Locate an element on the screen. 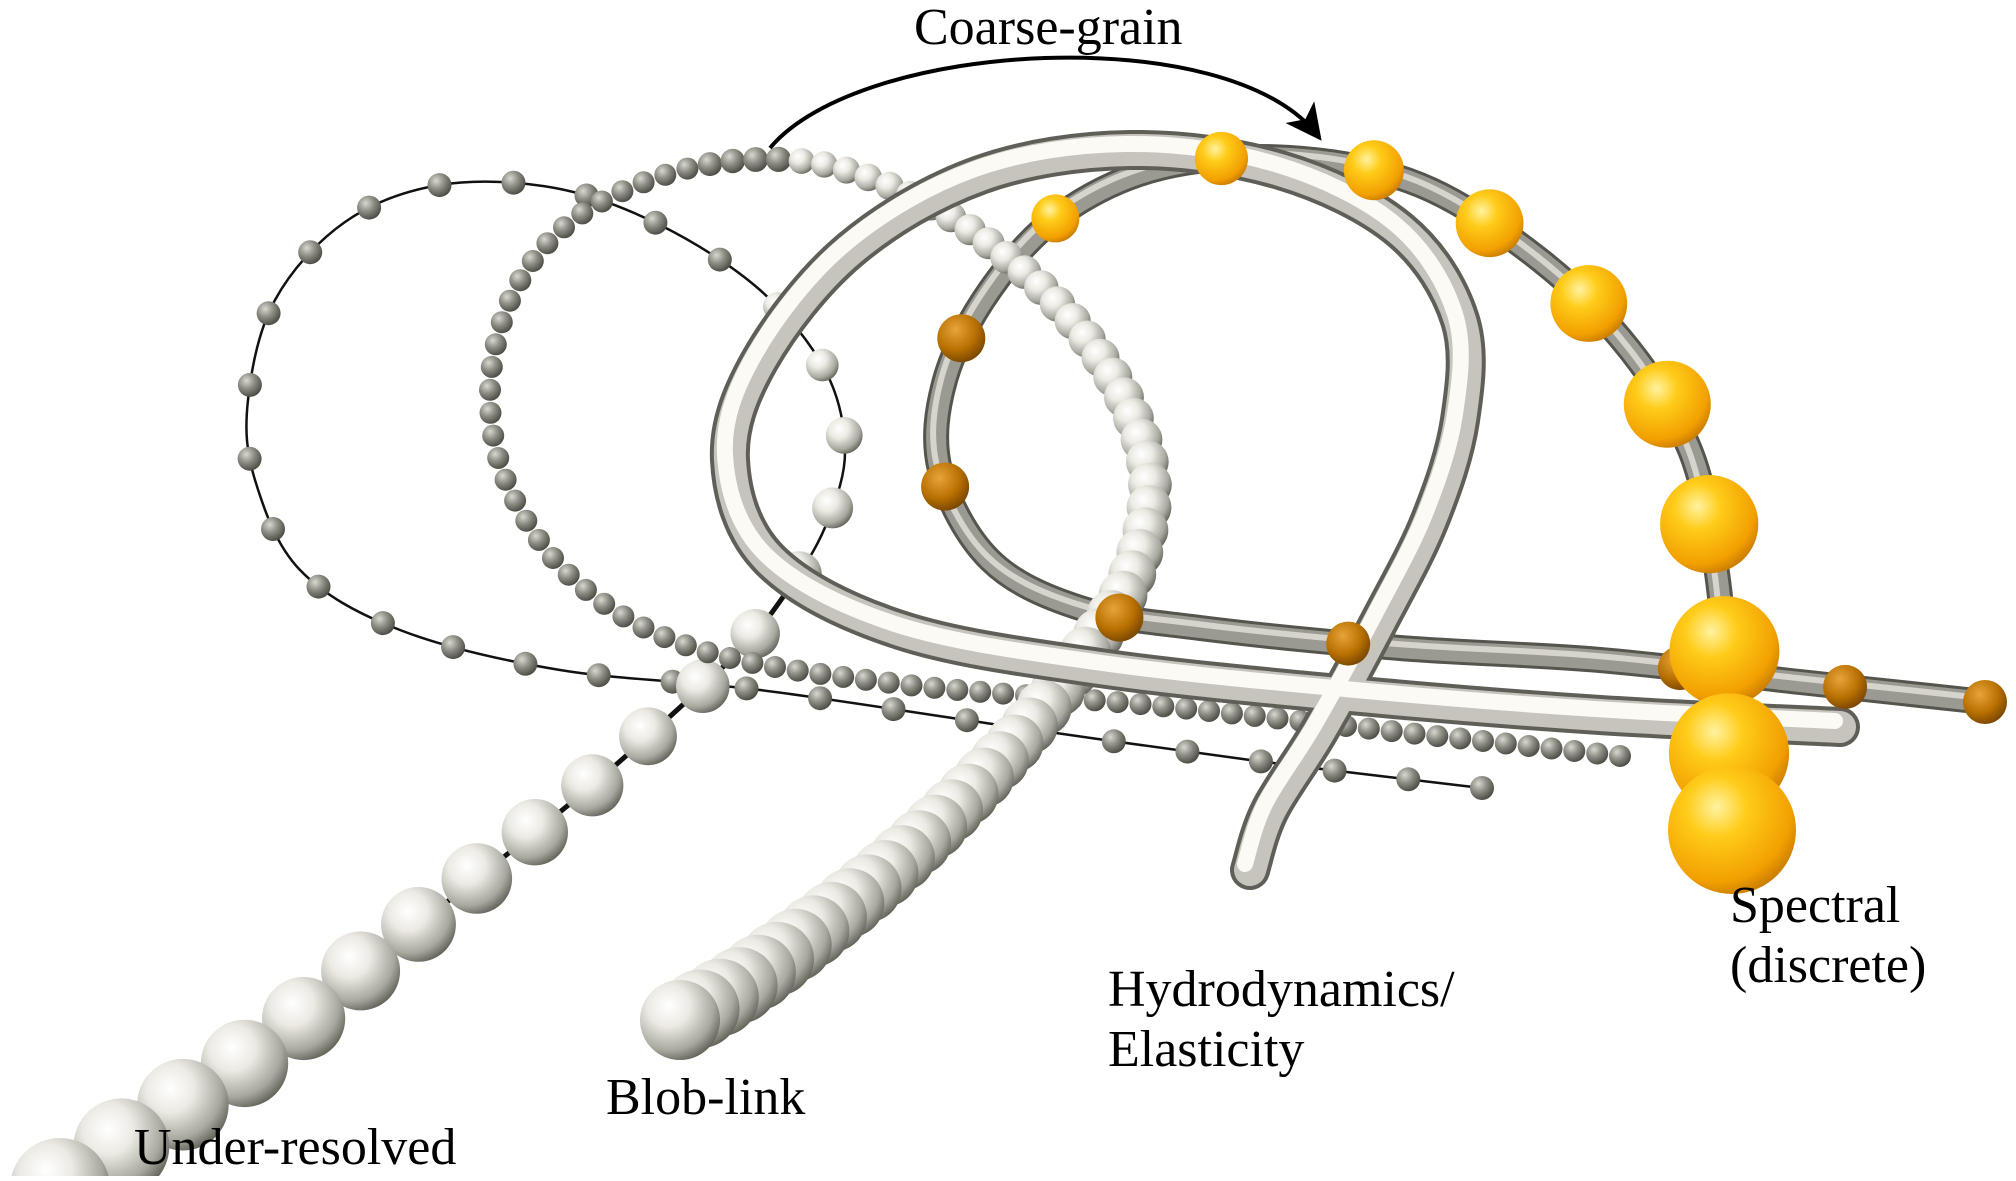 This screenshot has width=2016, height=1181. coarse-grain-arrow is located at coordinates (1045, 102).